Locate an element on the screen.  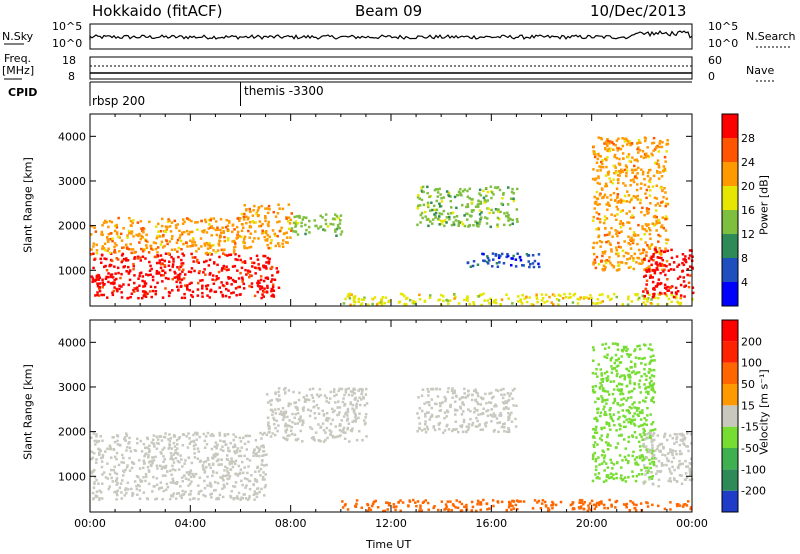
power-colorbar-tick: 28 is located at coordinates (748, 138).